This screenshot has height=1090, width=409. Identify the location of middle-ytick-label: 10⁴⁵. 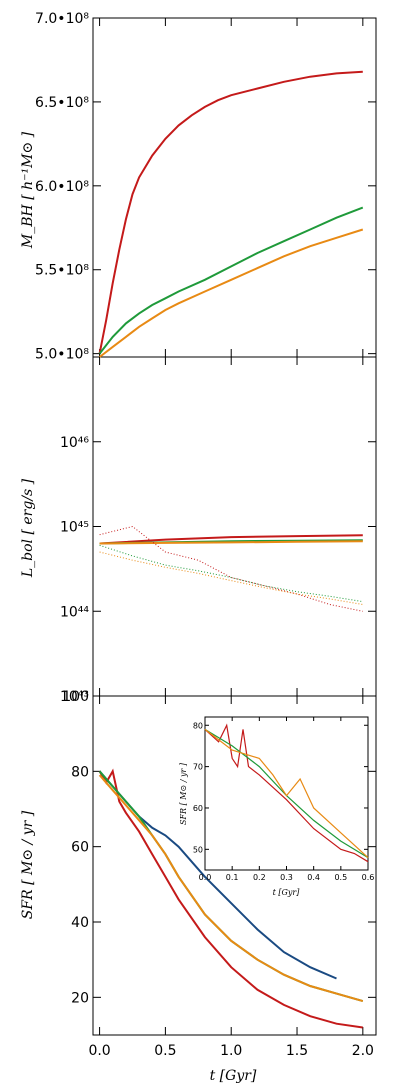
(74, 528).